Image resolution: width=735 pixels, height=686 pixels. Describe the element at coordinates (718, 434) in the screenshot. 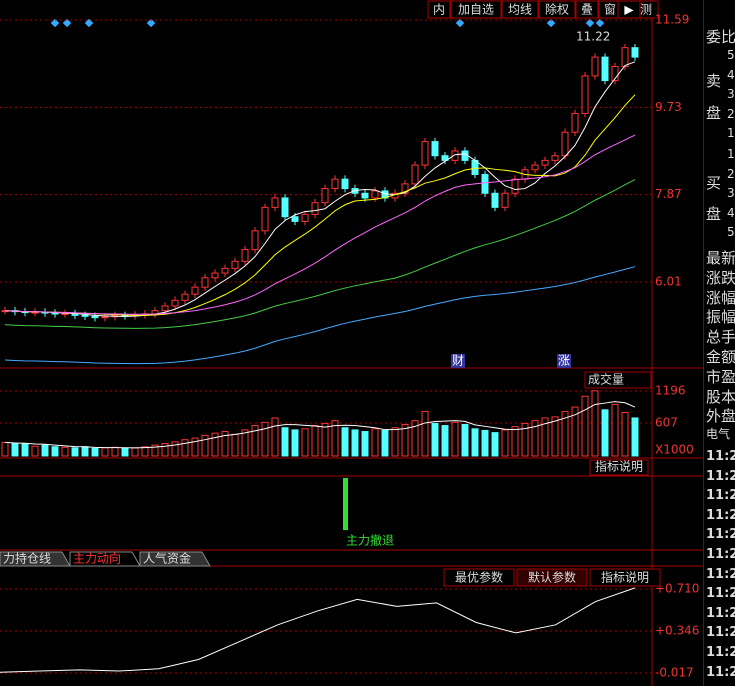

I see `quote-text: 电气` at that location.